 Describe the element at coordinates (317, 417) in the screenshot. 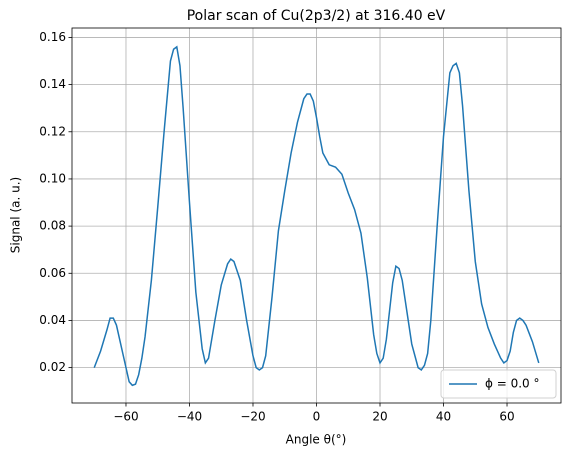

I see `x-tick-label: 0` at that location.